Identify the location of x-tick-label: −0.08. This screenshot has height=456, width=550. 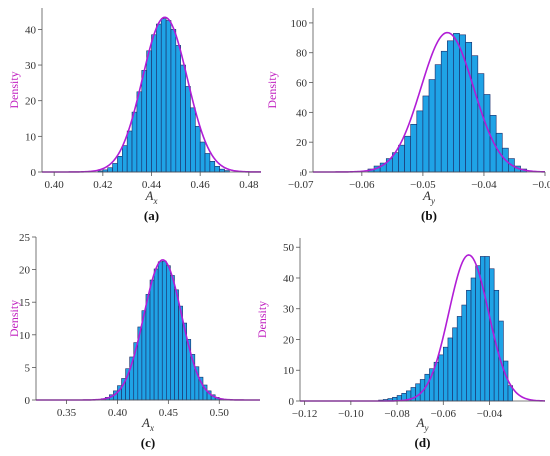
(397, 414).